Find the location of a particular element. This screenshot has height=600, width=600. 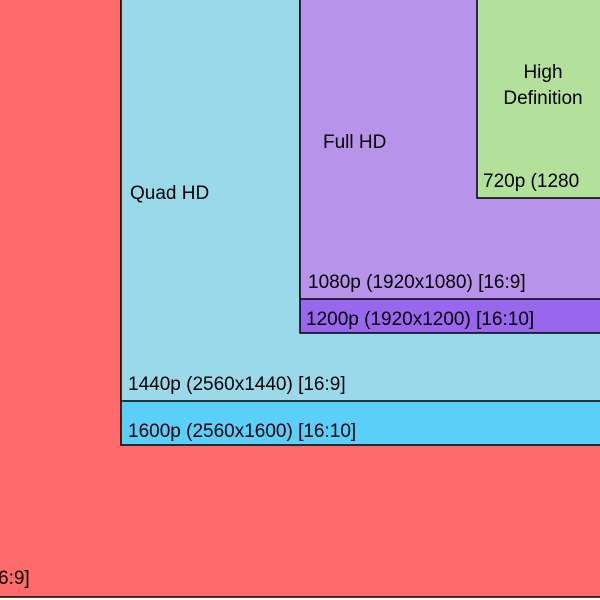

hd-area is located at coordinates (538, 99).